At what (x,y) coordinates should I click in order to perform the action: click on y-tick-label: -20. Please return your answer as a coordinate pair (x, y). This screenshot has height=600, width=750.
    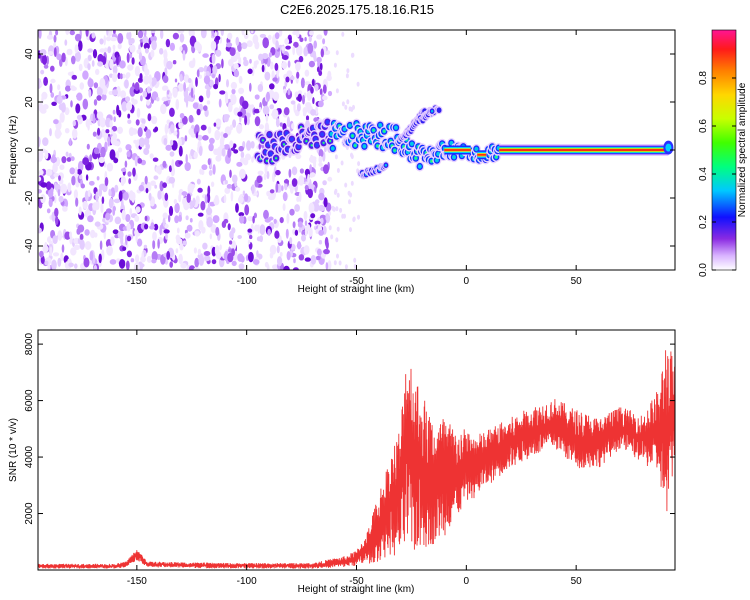
    Looking at the image, I should click on (29, 197).